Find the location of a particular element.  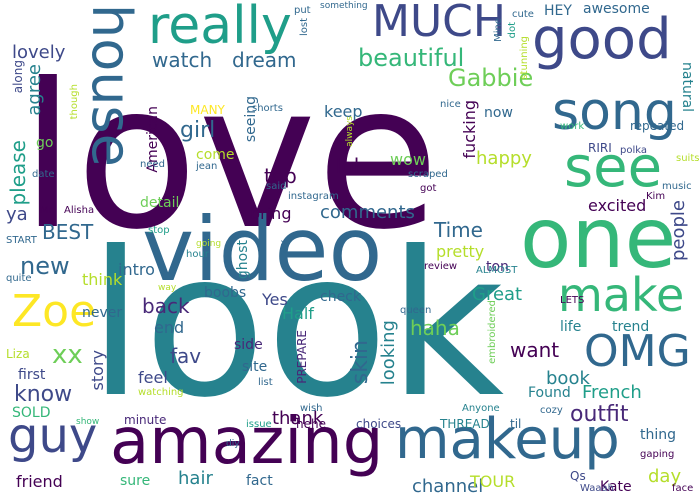

word-keep: keep is located at coordinates (343, 111).